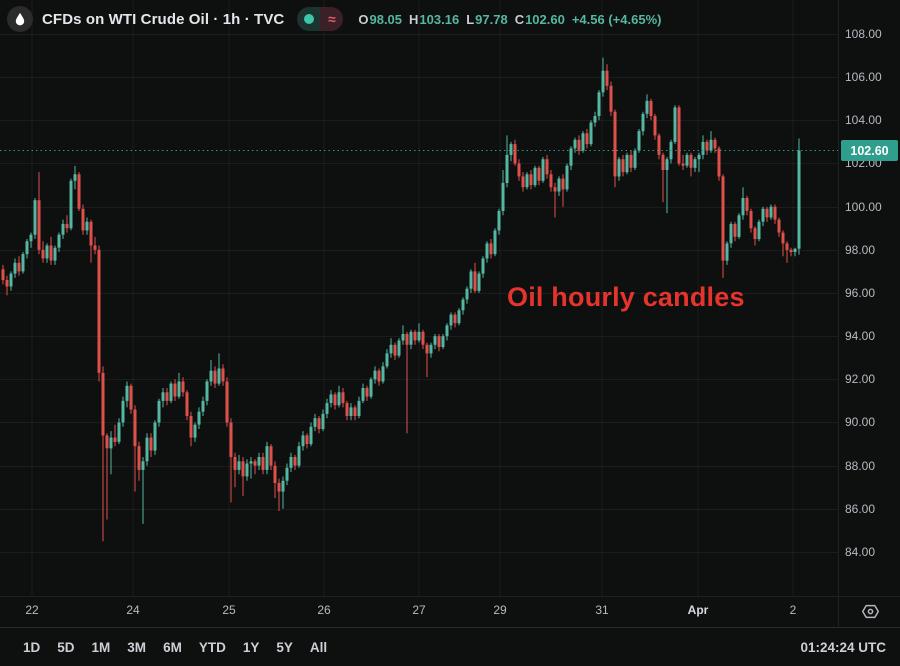  I want to click on price-tick-label: 90.00, so click(860, 422).